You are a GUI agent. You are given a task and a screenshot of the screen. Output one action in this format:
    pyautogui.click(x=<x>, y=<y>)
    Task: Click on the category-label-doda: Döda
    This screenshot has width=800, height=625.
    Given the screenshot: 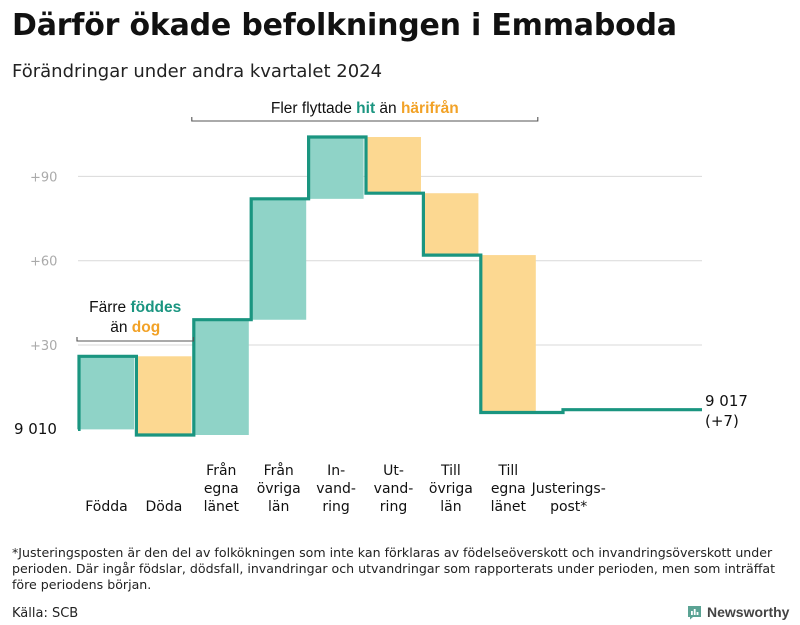 What is the action you would take?
    pyautogui.click(x=163, y=507)
    